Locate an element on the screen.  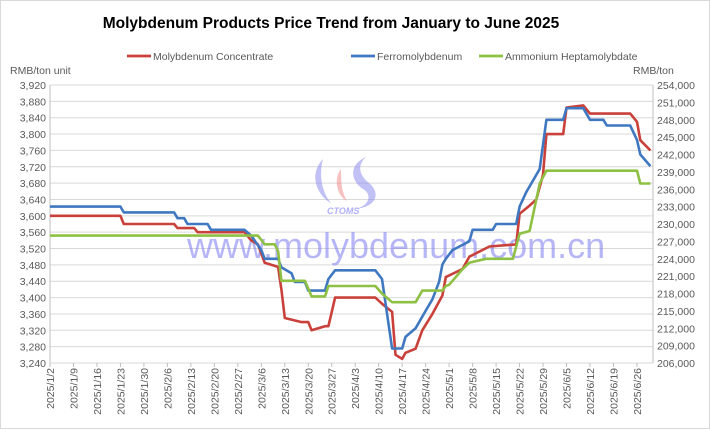
y-left-tick-label: 3,920 is located at coordinates (33, 86).